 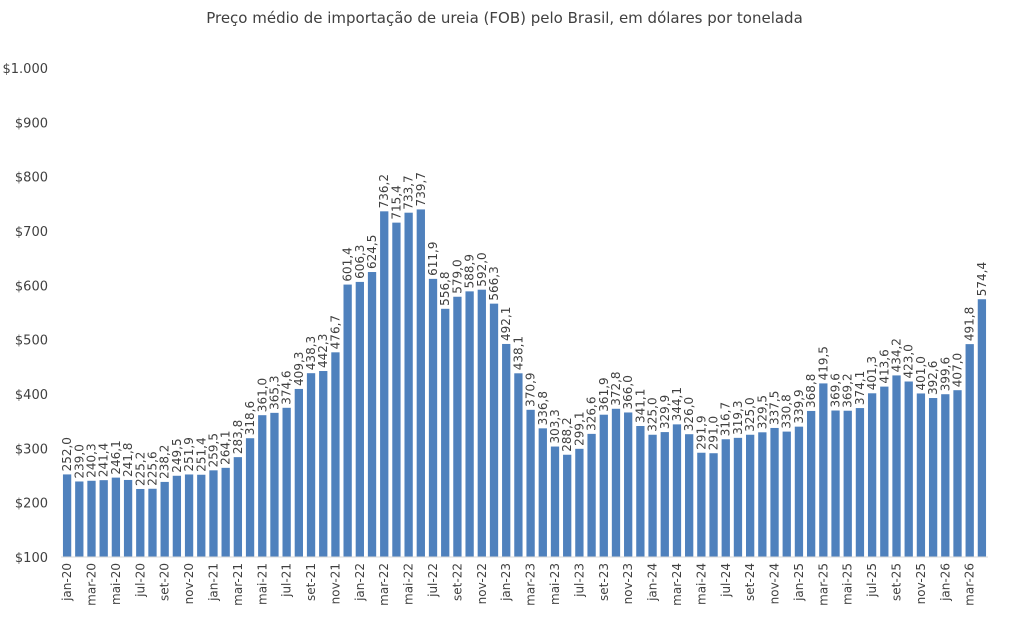 What do you see at coordinates (701, 432) in the screenshot?
I see `data-label: 291,9` at bounding box center [701, 432].